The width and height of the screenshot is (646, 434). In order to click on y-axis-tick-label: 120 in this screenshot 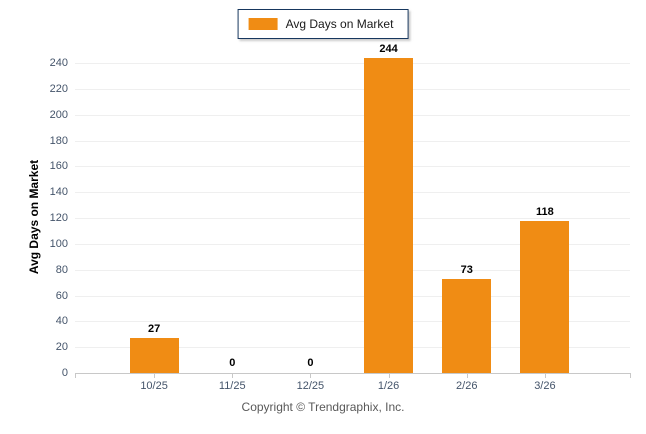, I will do `click(58, 218)`.